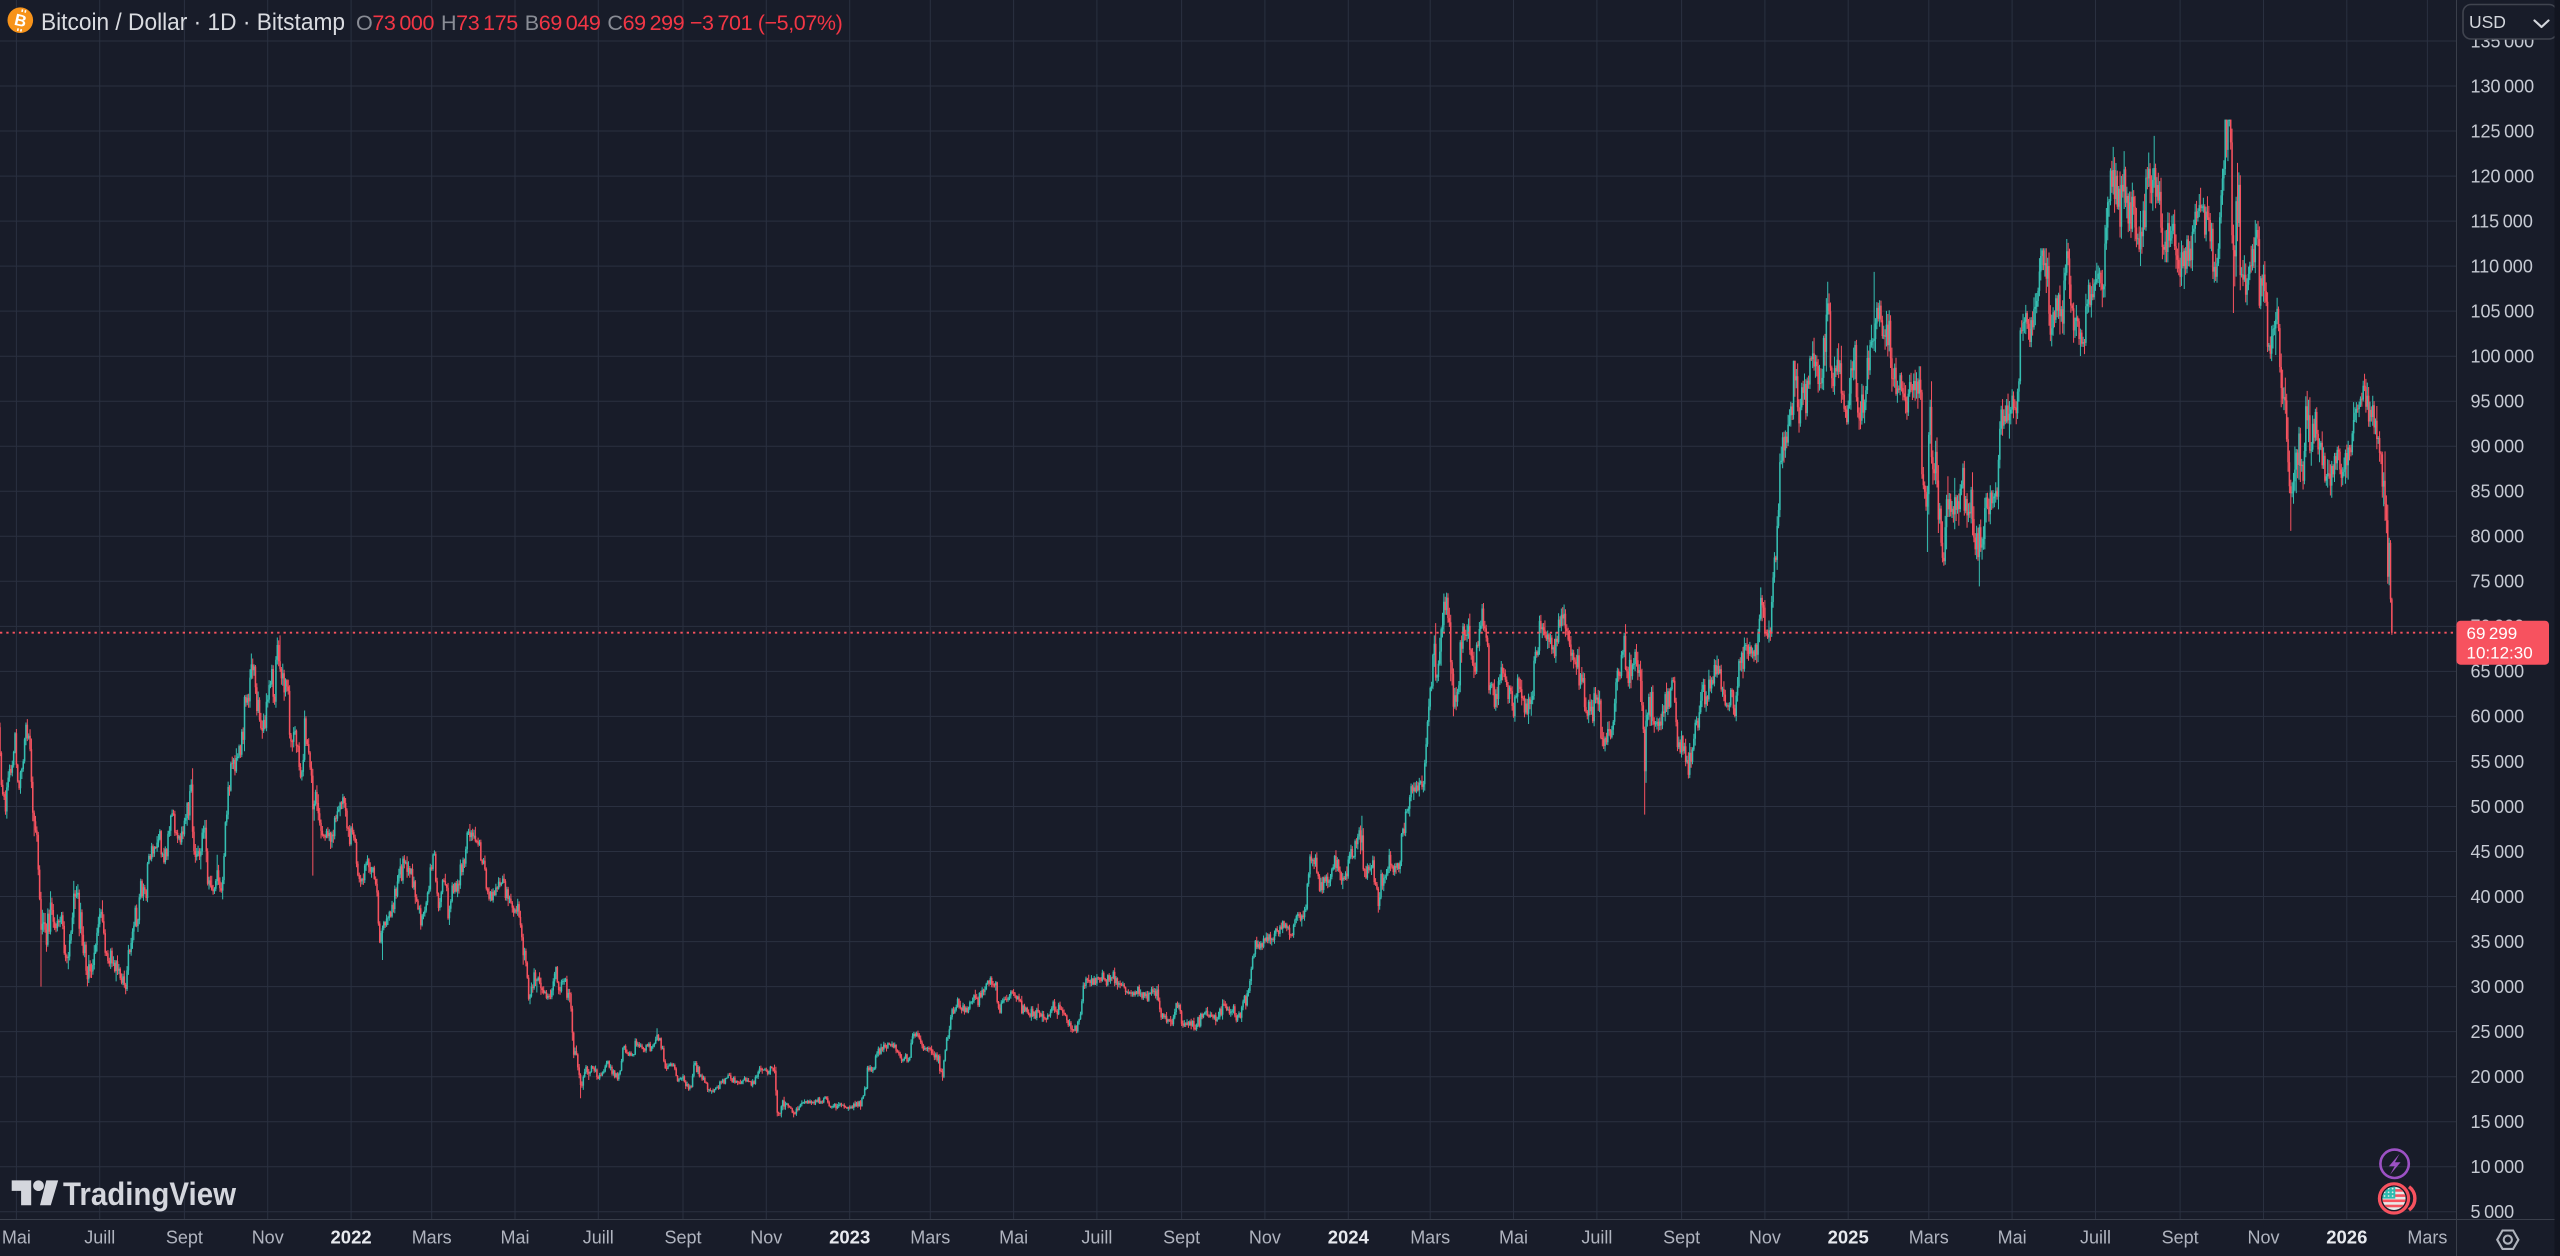 This screenshot has width=2560, height=1256. I want to click on svg-text: 35 000, so click(2498, 942).